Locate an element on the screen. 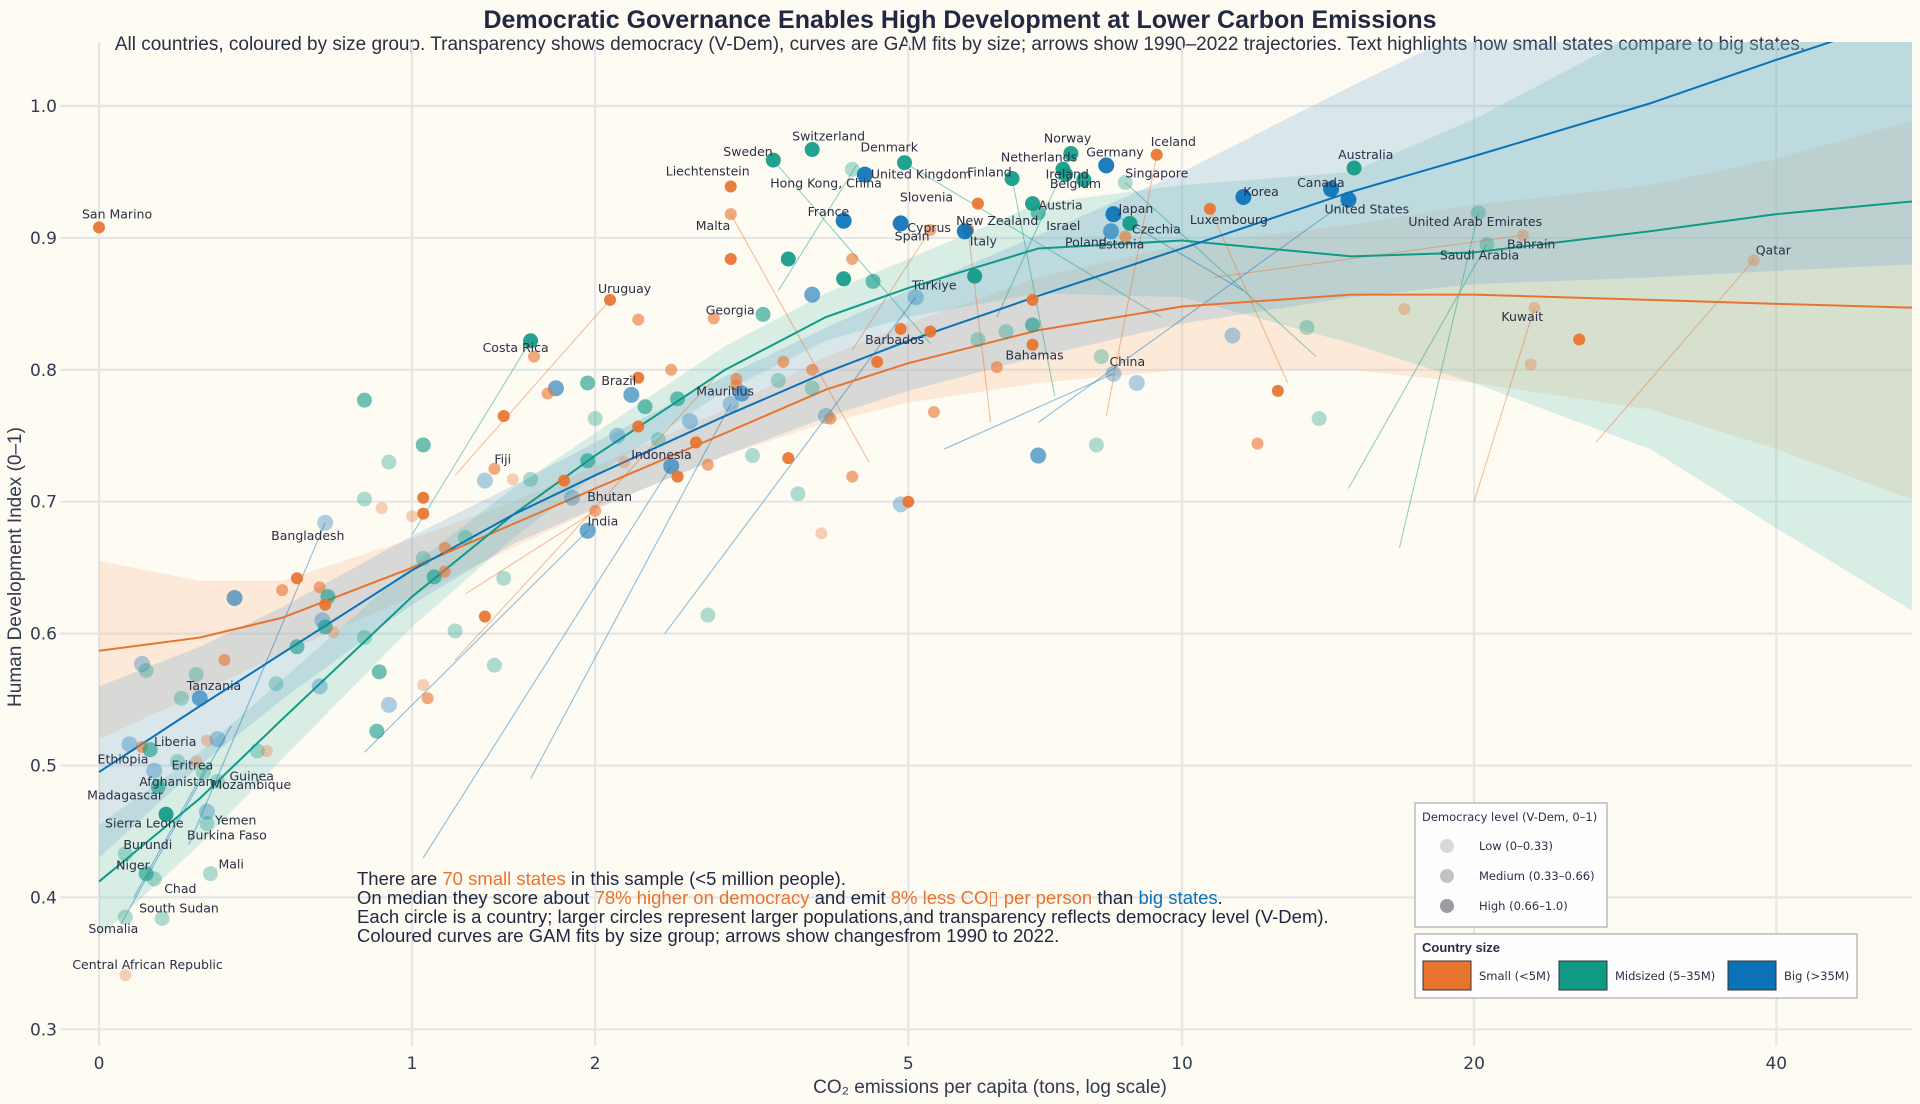  country-label: China is located at coordinates (1127, 361).